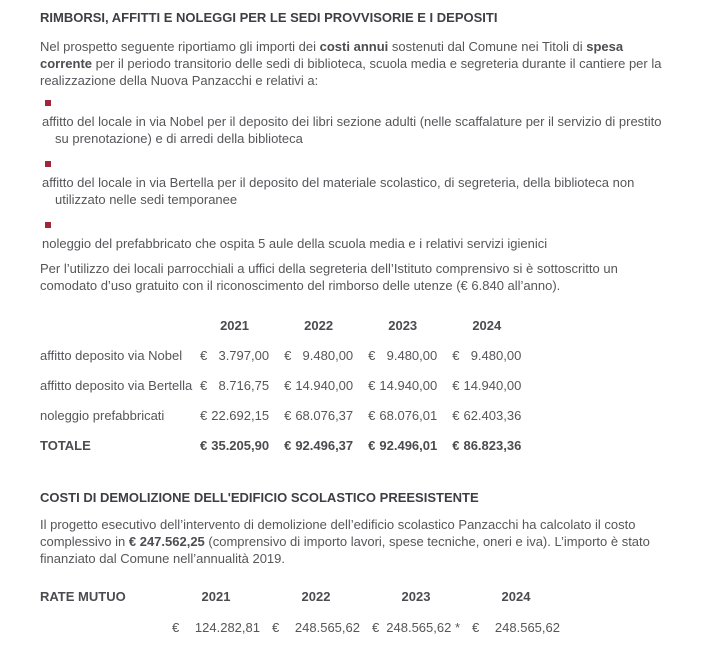 The height and width of the screenshot is (655, 711). What do you see at coordinates (492, 415) in the screenshot?
I see `amount-value: 62.403,36` at bounding box center [492, 415].